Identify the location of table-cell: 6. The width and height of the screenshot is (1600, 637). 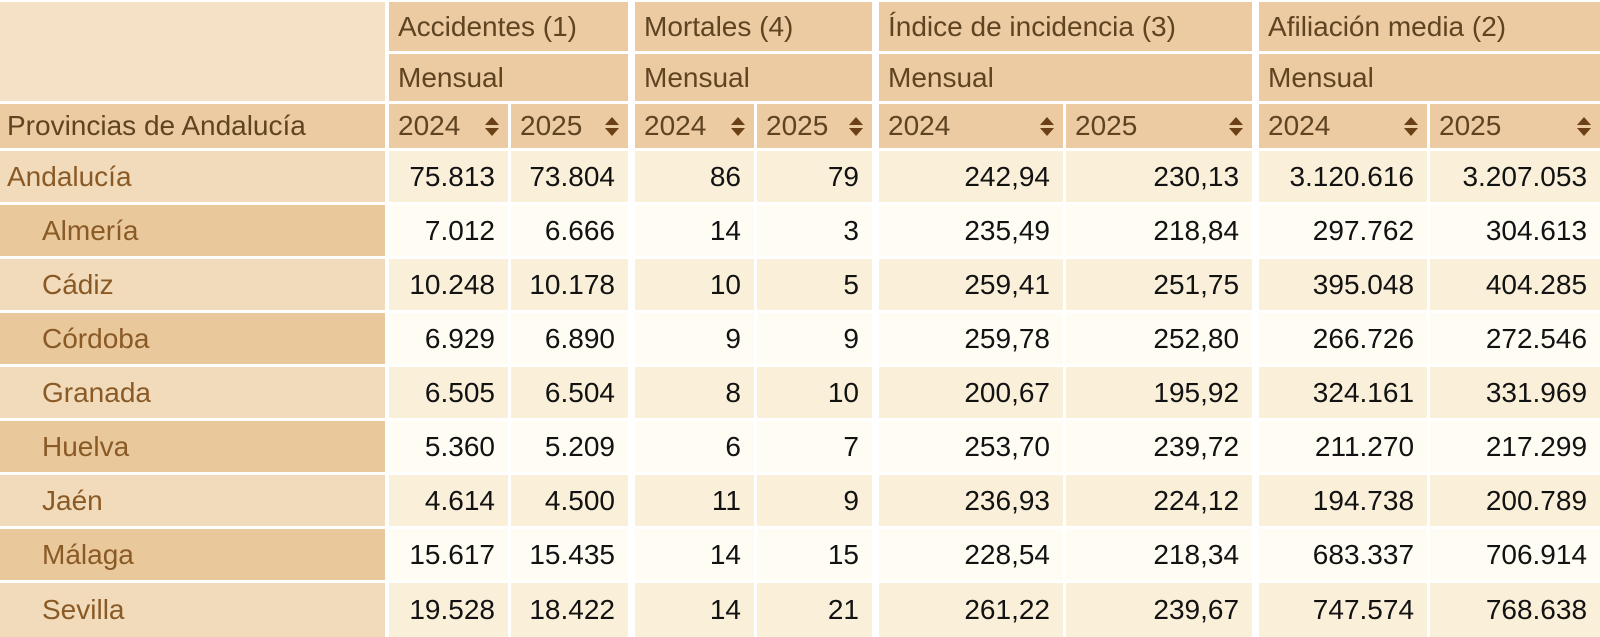
(696, 448).